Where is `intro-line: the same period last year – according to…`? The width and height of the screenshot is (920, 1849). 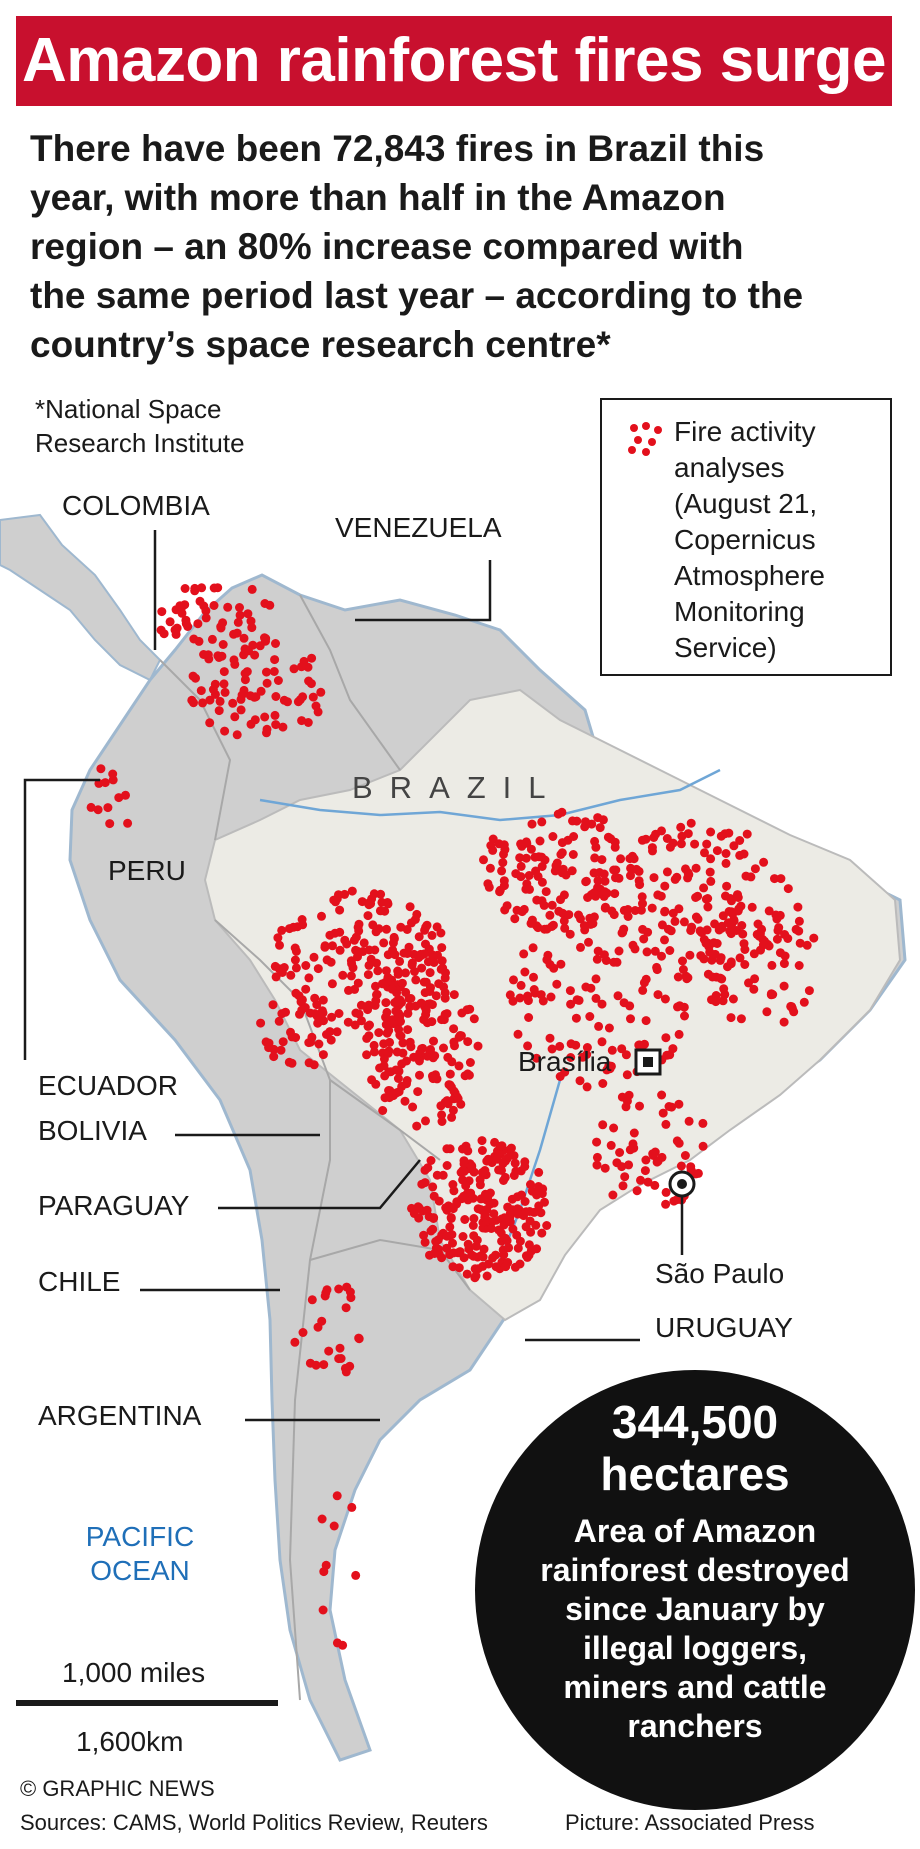
intro-line: the same period last year – according to… is located at coordinates (417, 295).